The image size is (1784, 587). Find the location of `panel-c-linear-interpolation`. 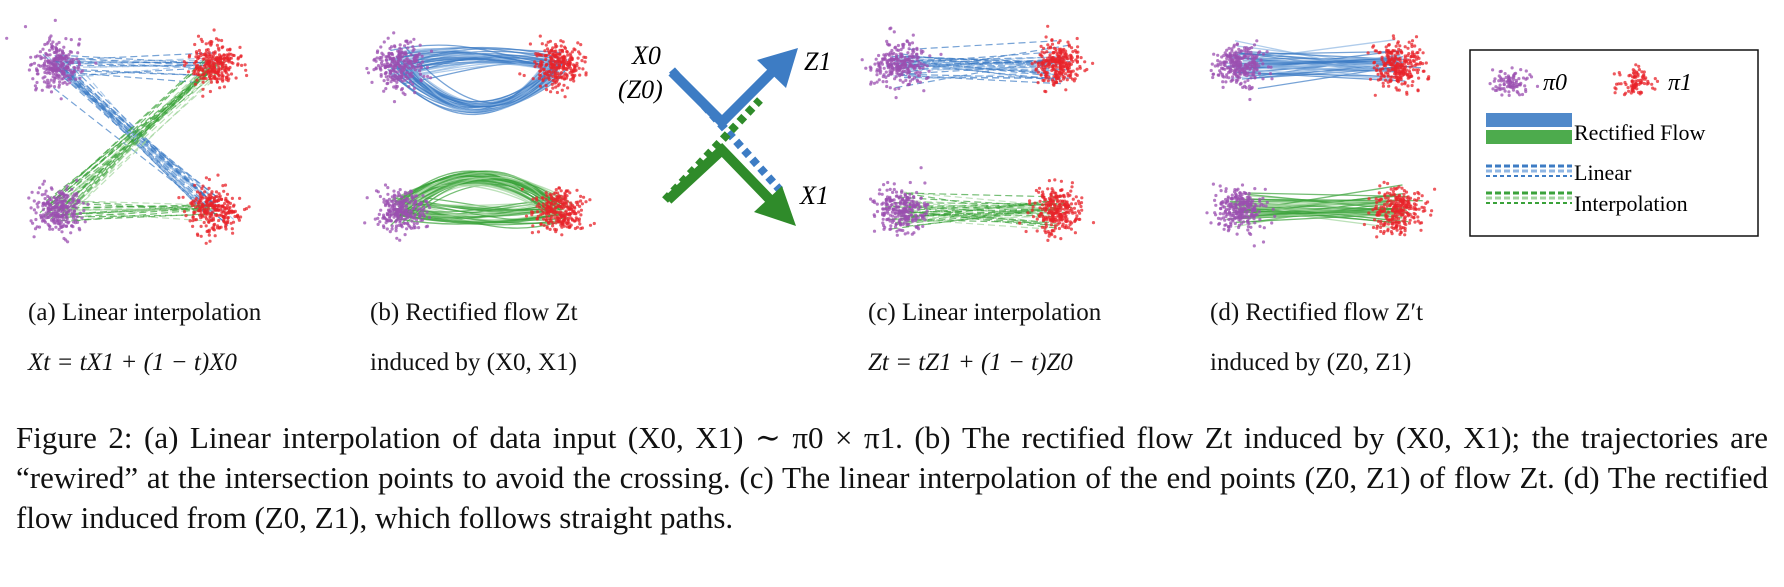

panel-c-linear-interpolation is located at coordinates (978, 133).